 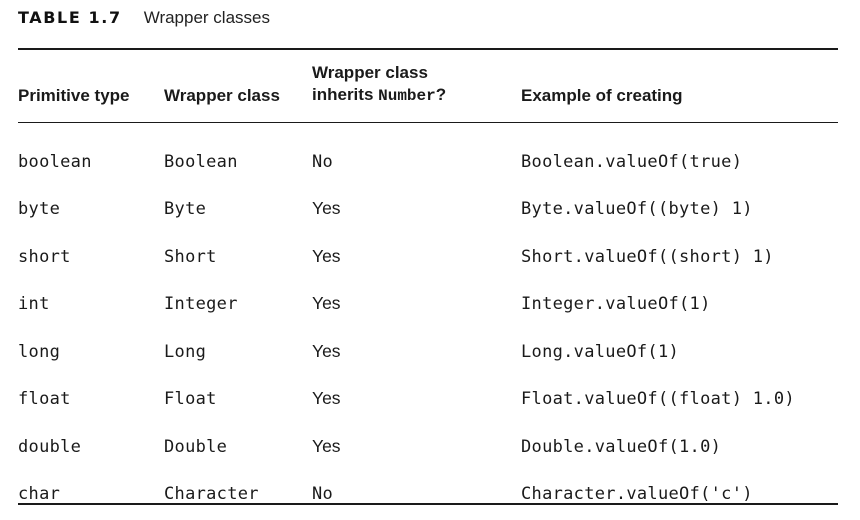 I want to click on header-primitive-type: Primitive type, so click(x=74, y=95).